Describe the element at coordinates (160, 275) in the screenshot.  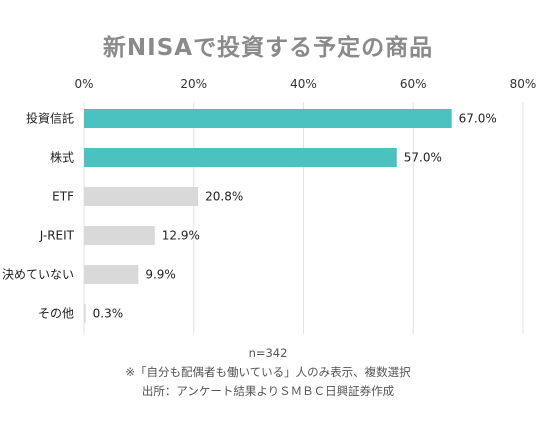
I see `data-label: 9.9%` at that location.